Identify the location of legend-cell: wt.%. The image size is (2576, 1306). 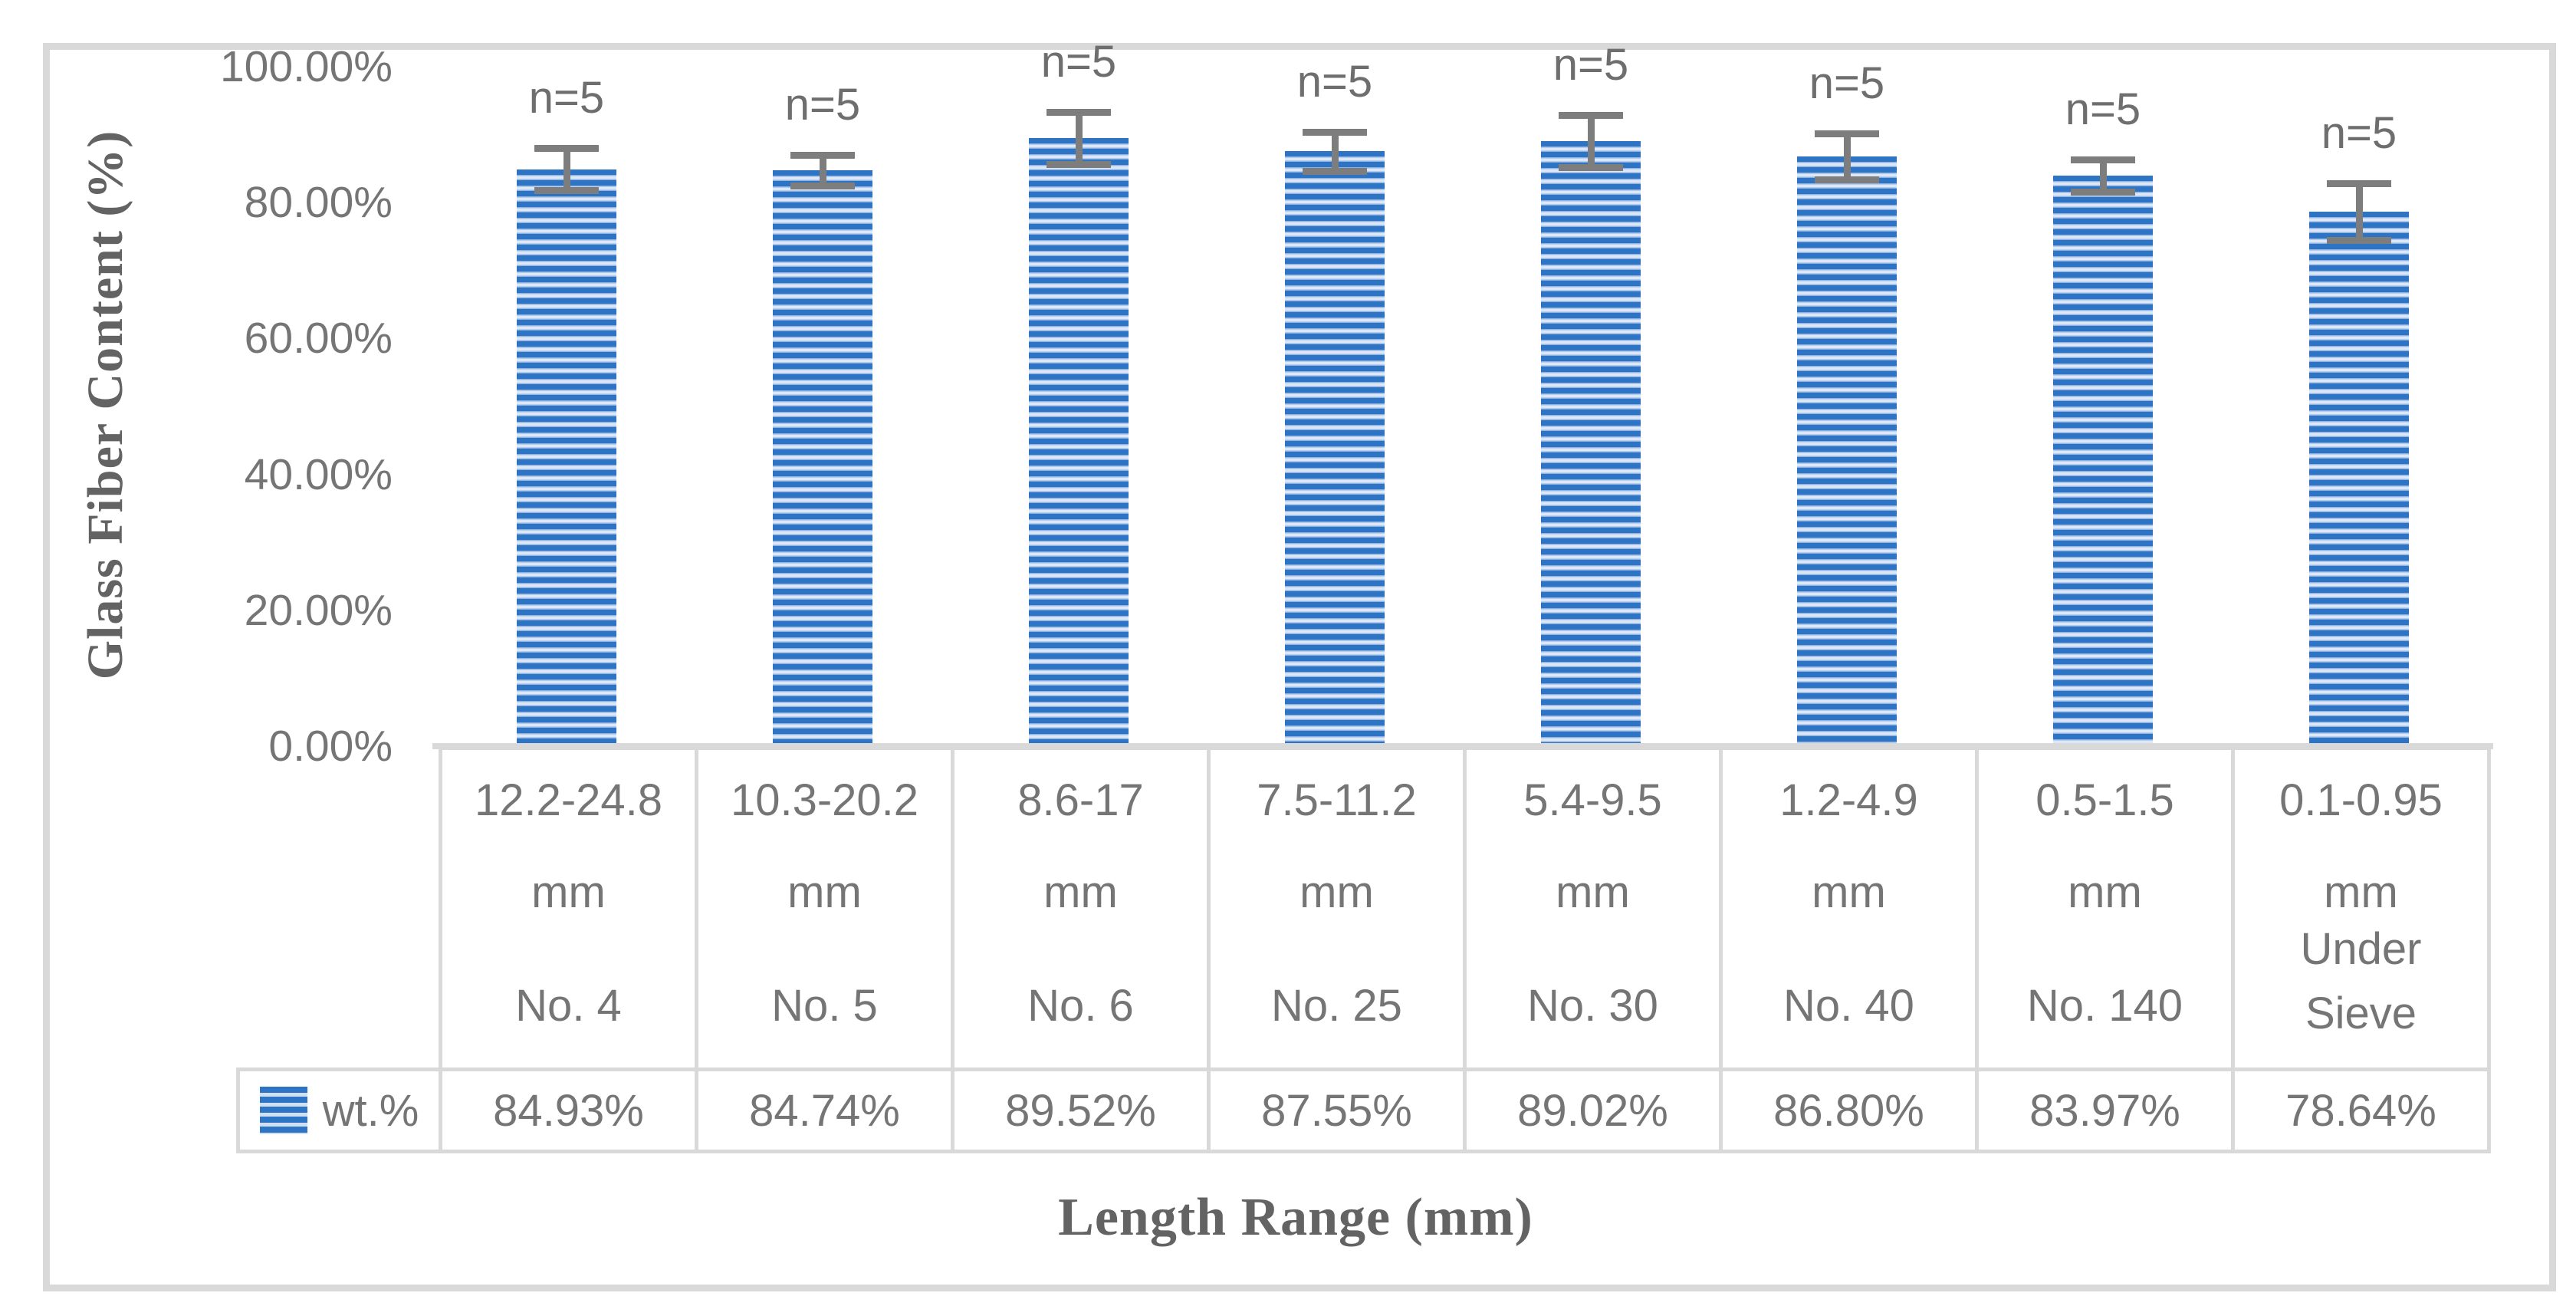
(339, 1110).